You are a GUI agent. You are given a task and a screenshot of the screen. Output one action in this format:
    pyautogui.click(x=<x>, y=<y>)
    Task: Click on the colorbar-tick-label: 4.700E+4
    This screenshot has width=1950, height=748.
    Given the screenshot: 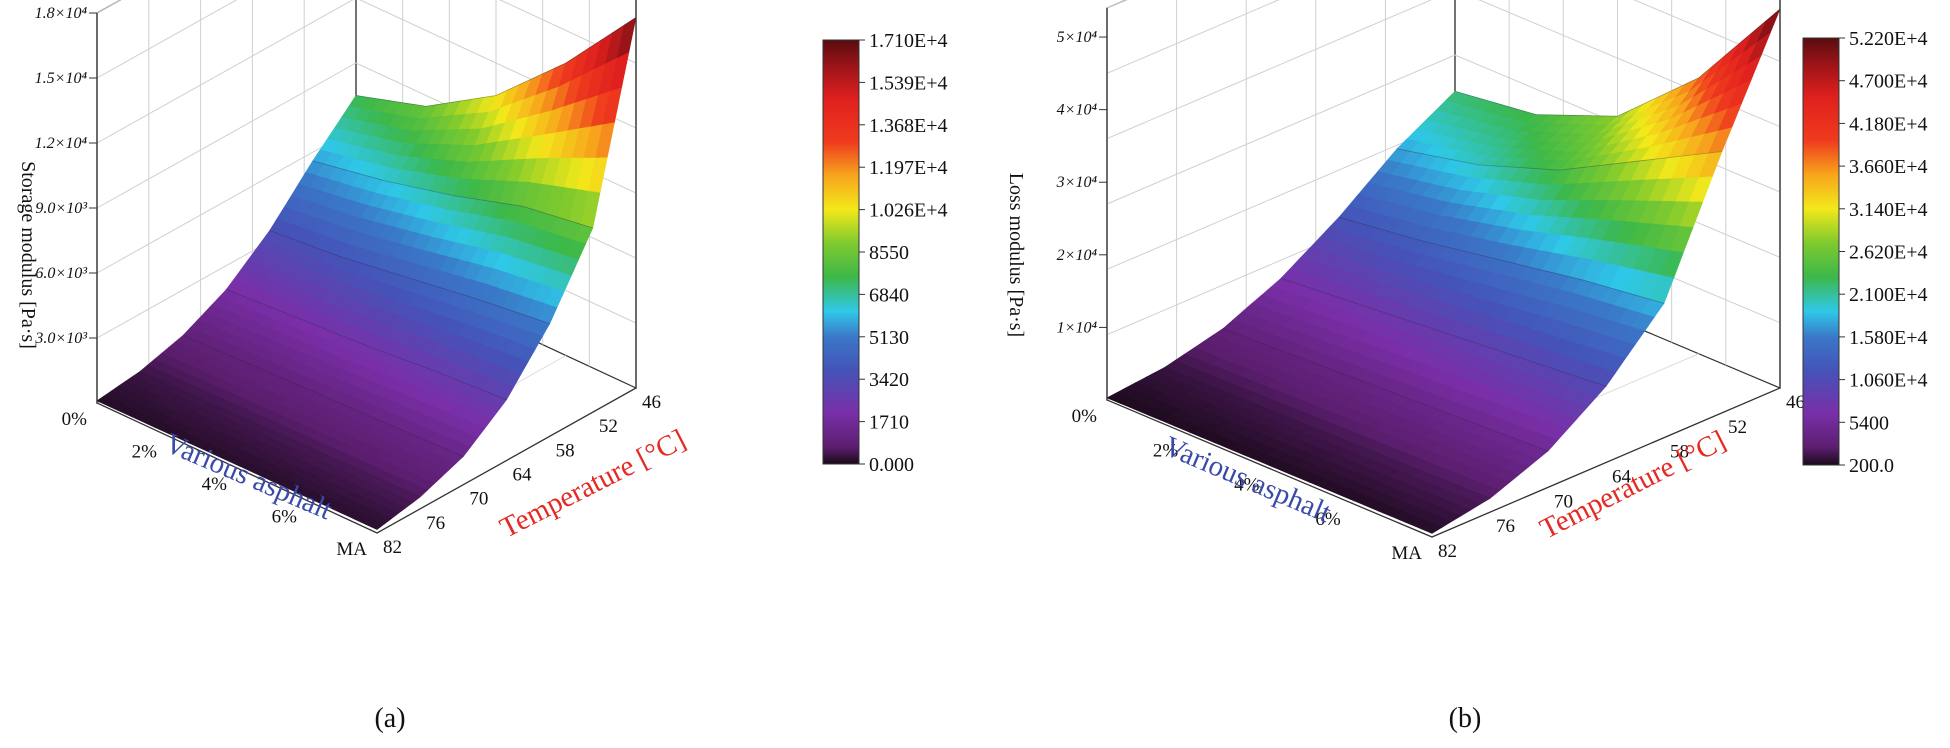 What is the action you would take?
    pyautogui.click(x=1888, y=82)
    